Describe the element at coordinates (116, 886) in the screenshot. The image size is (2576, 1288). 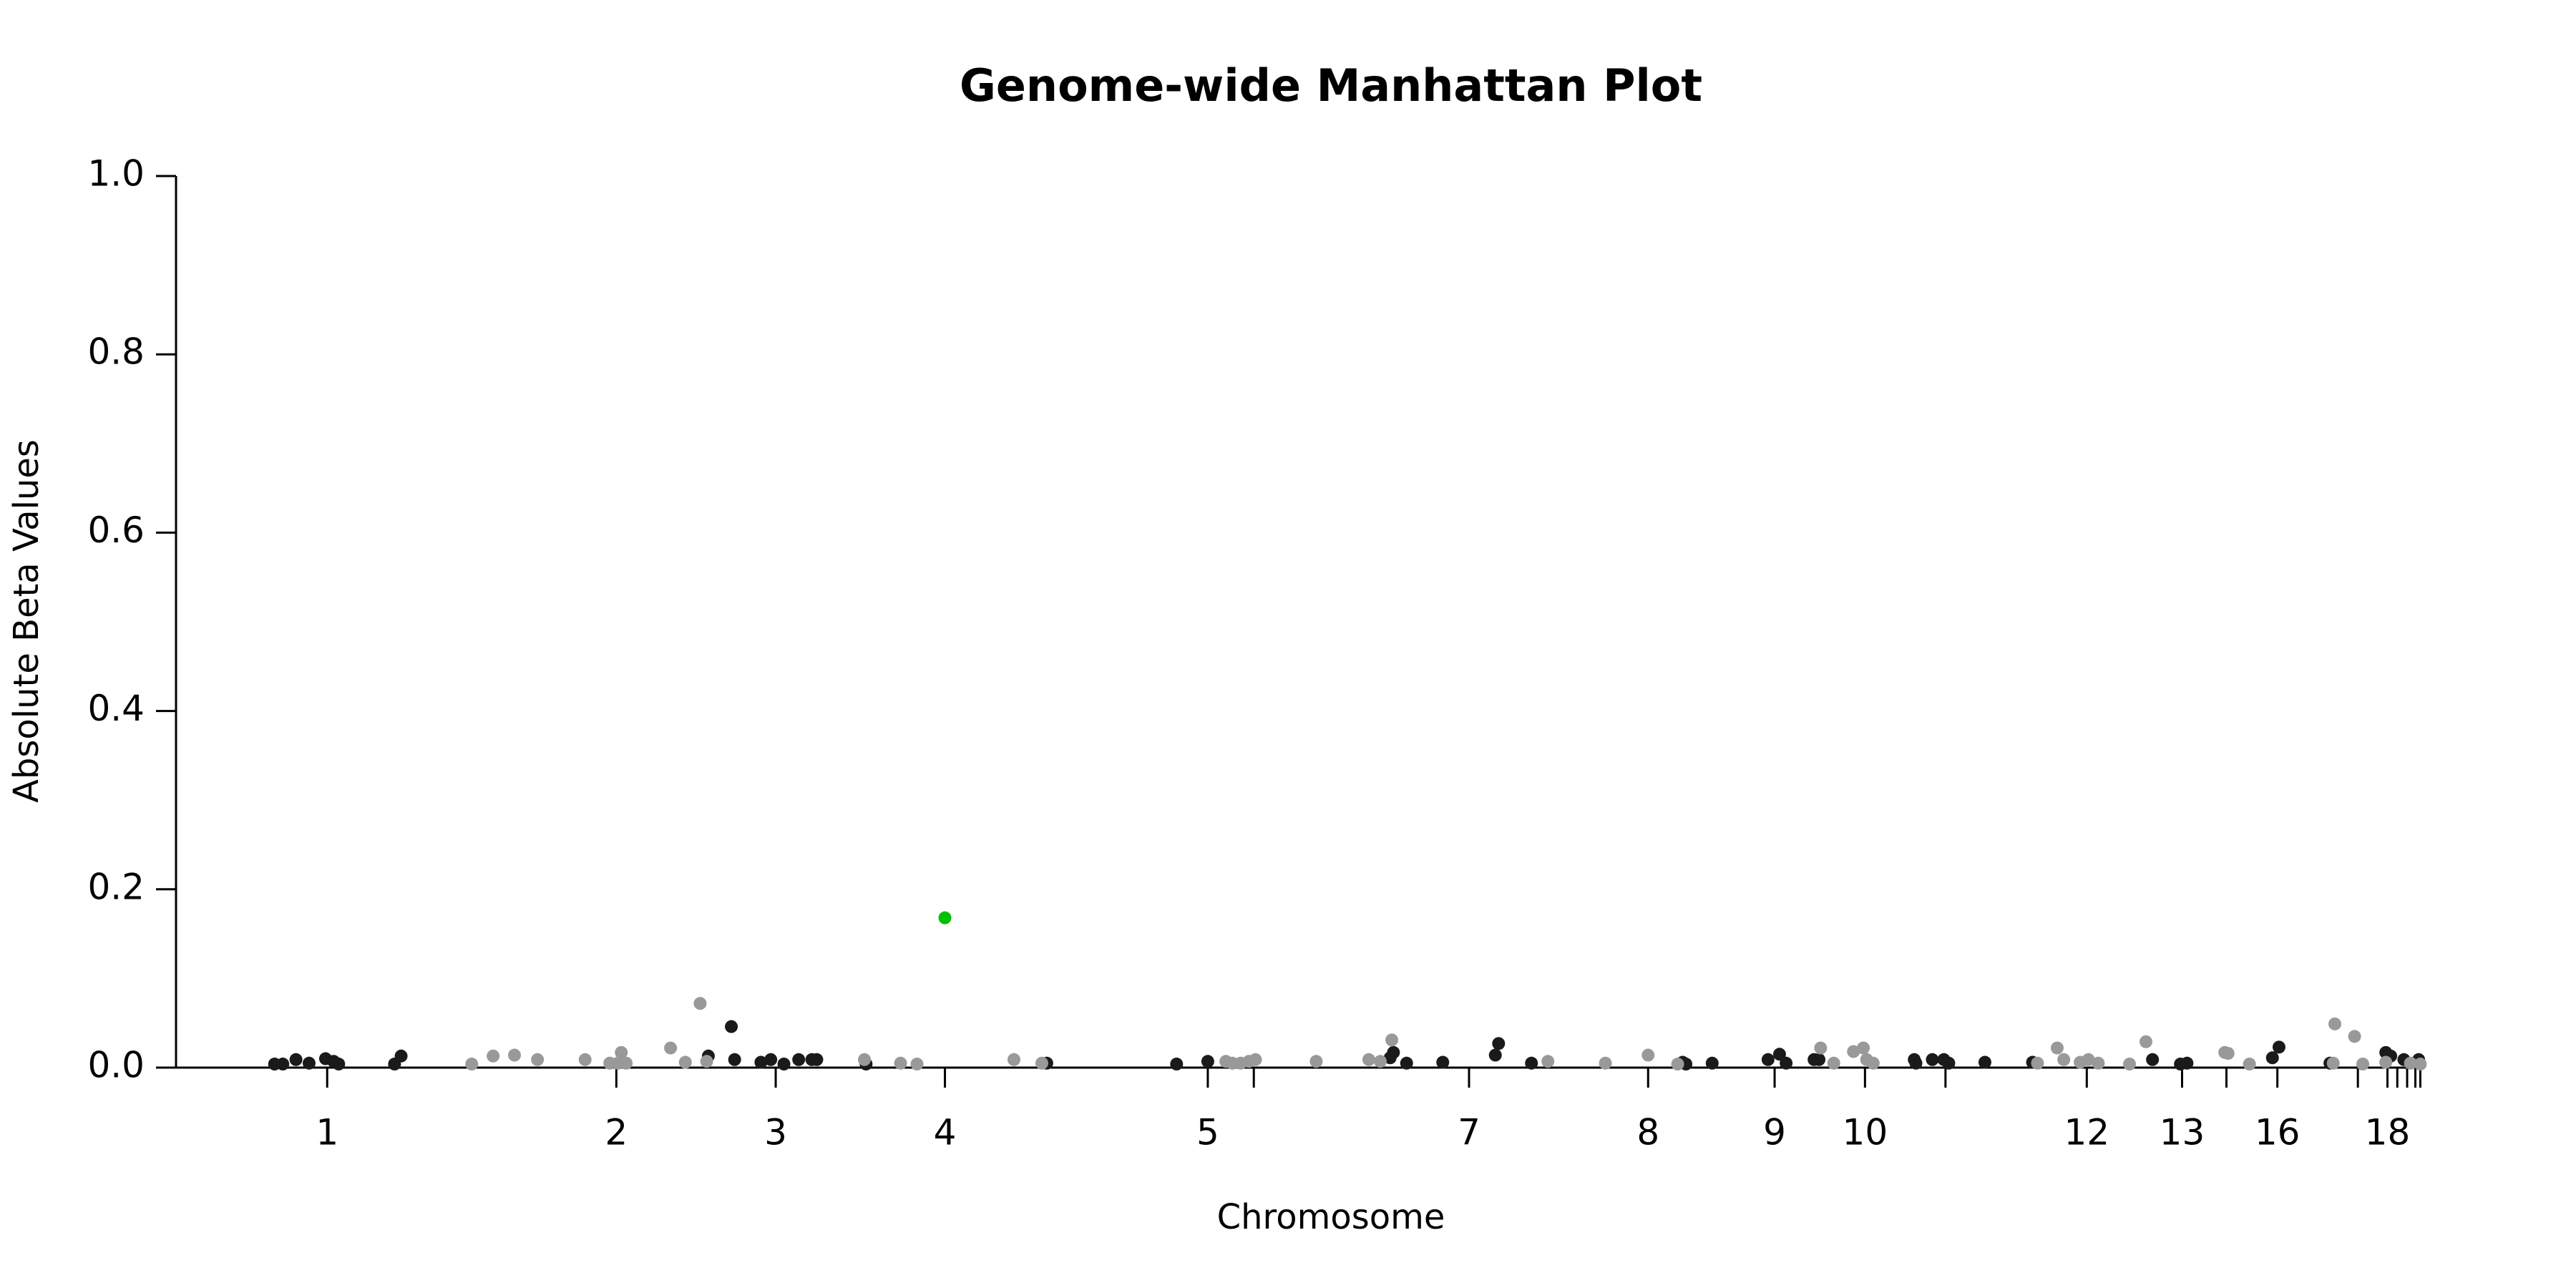
I see `y-tick-label: 0.2` at that location.